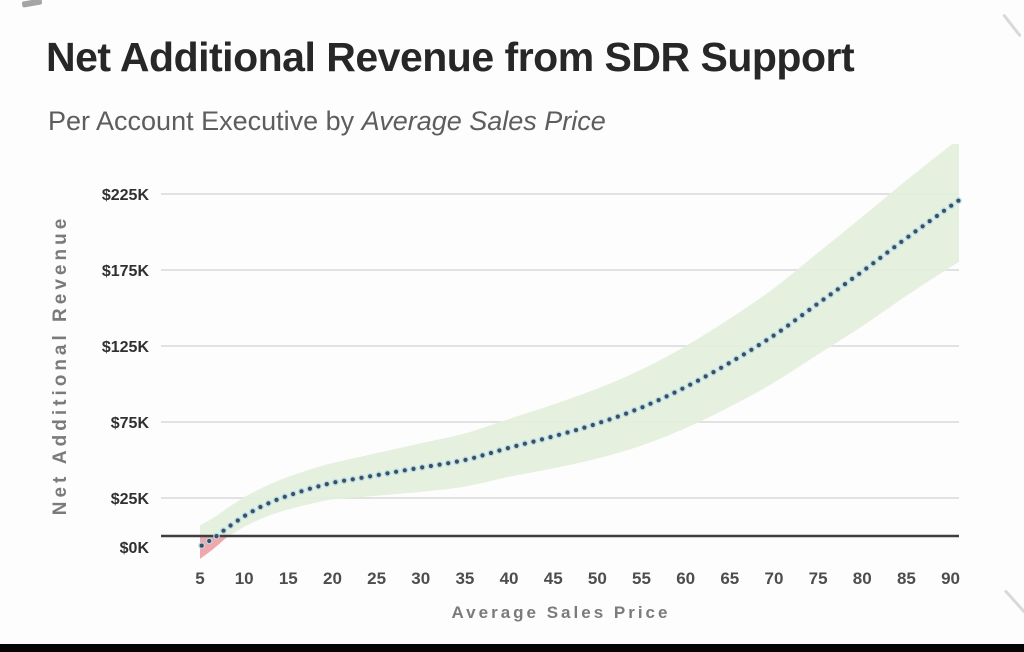 This screenshot has height=652, width=1024. Describe the element at coordinates (577, 578) in the screenshot. I see `x-axis-tick-labels: 5 10 15 20 25 30 35 40 45 50 55 60 65 70 75 80 85 90` at that location.